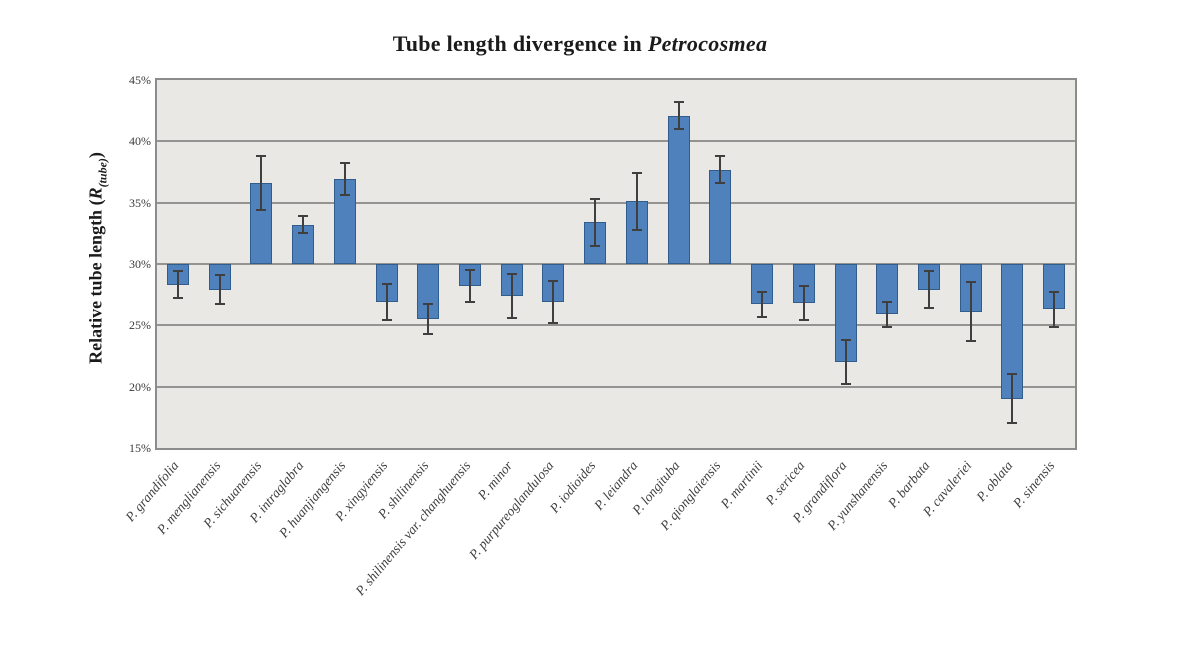  I want to click on x-tick-label: P. huanjiangensis, so click(312, 499).